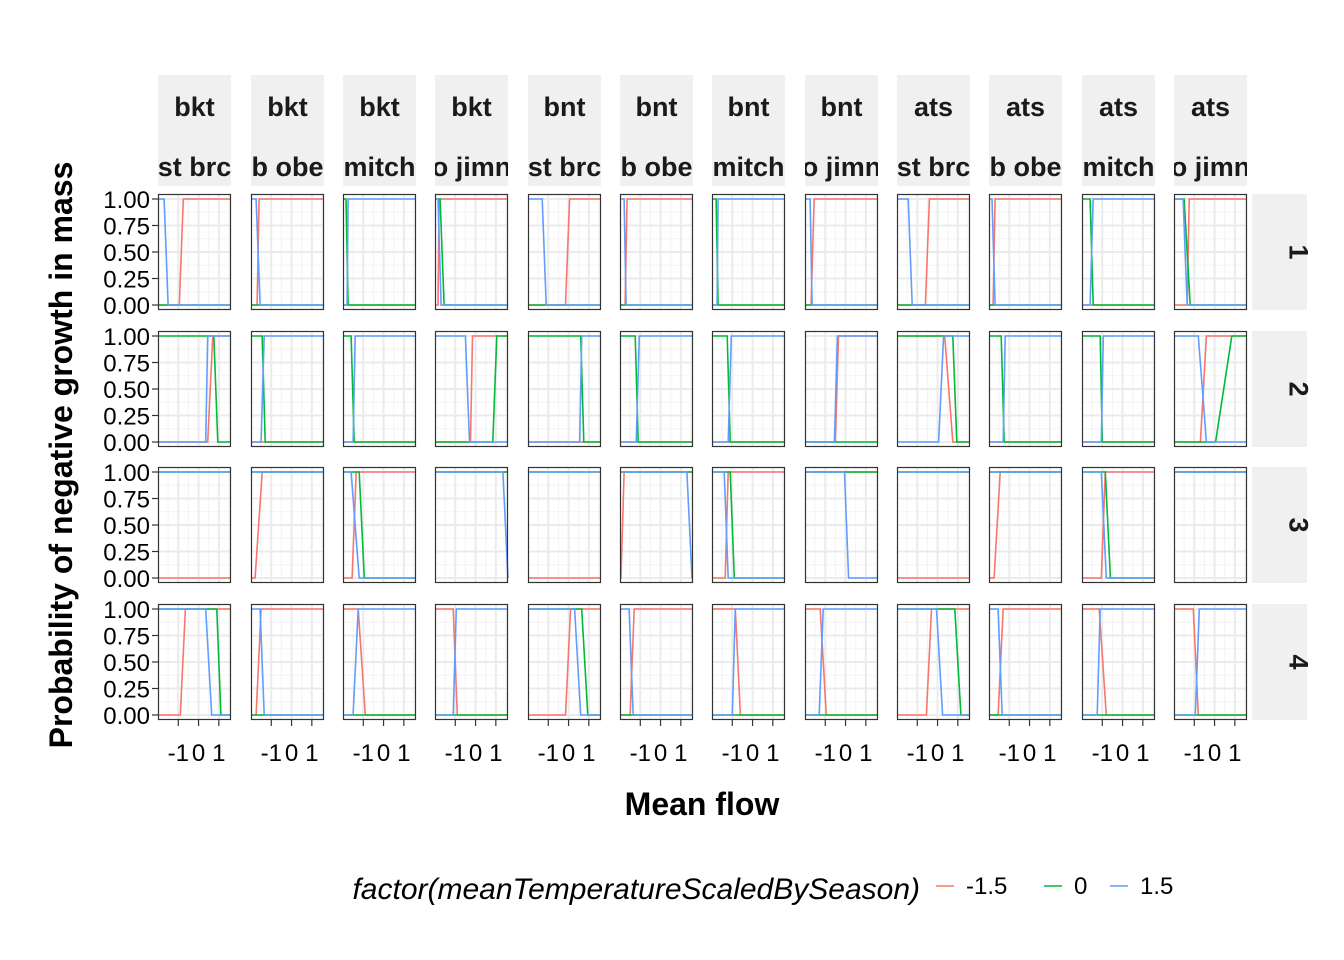 This screenshot has width=1344, height=960. I want to click on row-strip-label: 4, so click(1299, 661).